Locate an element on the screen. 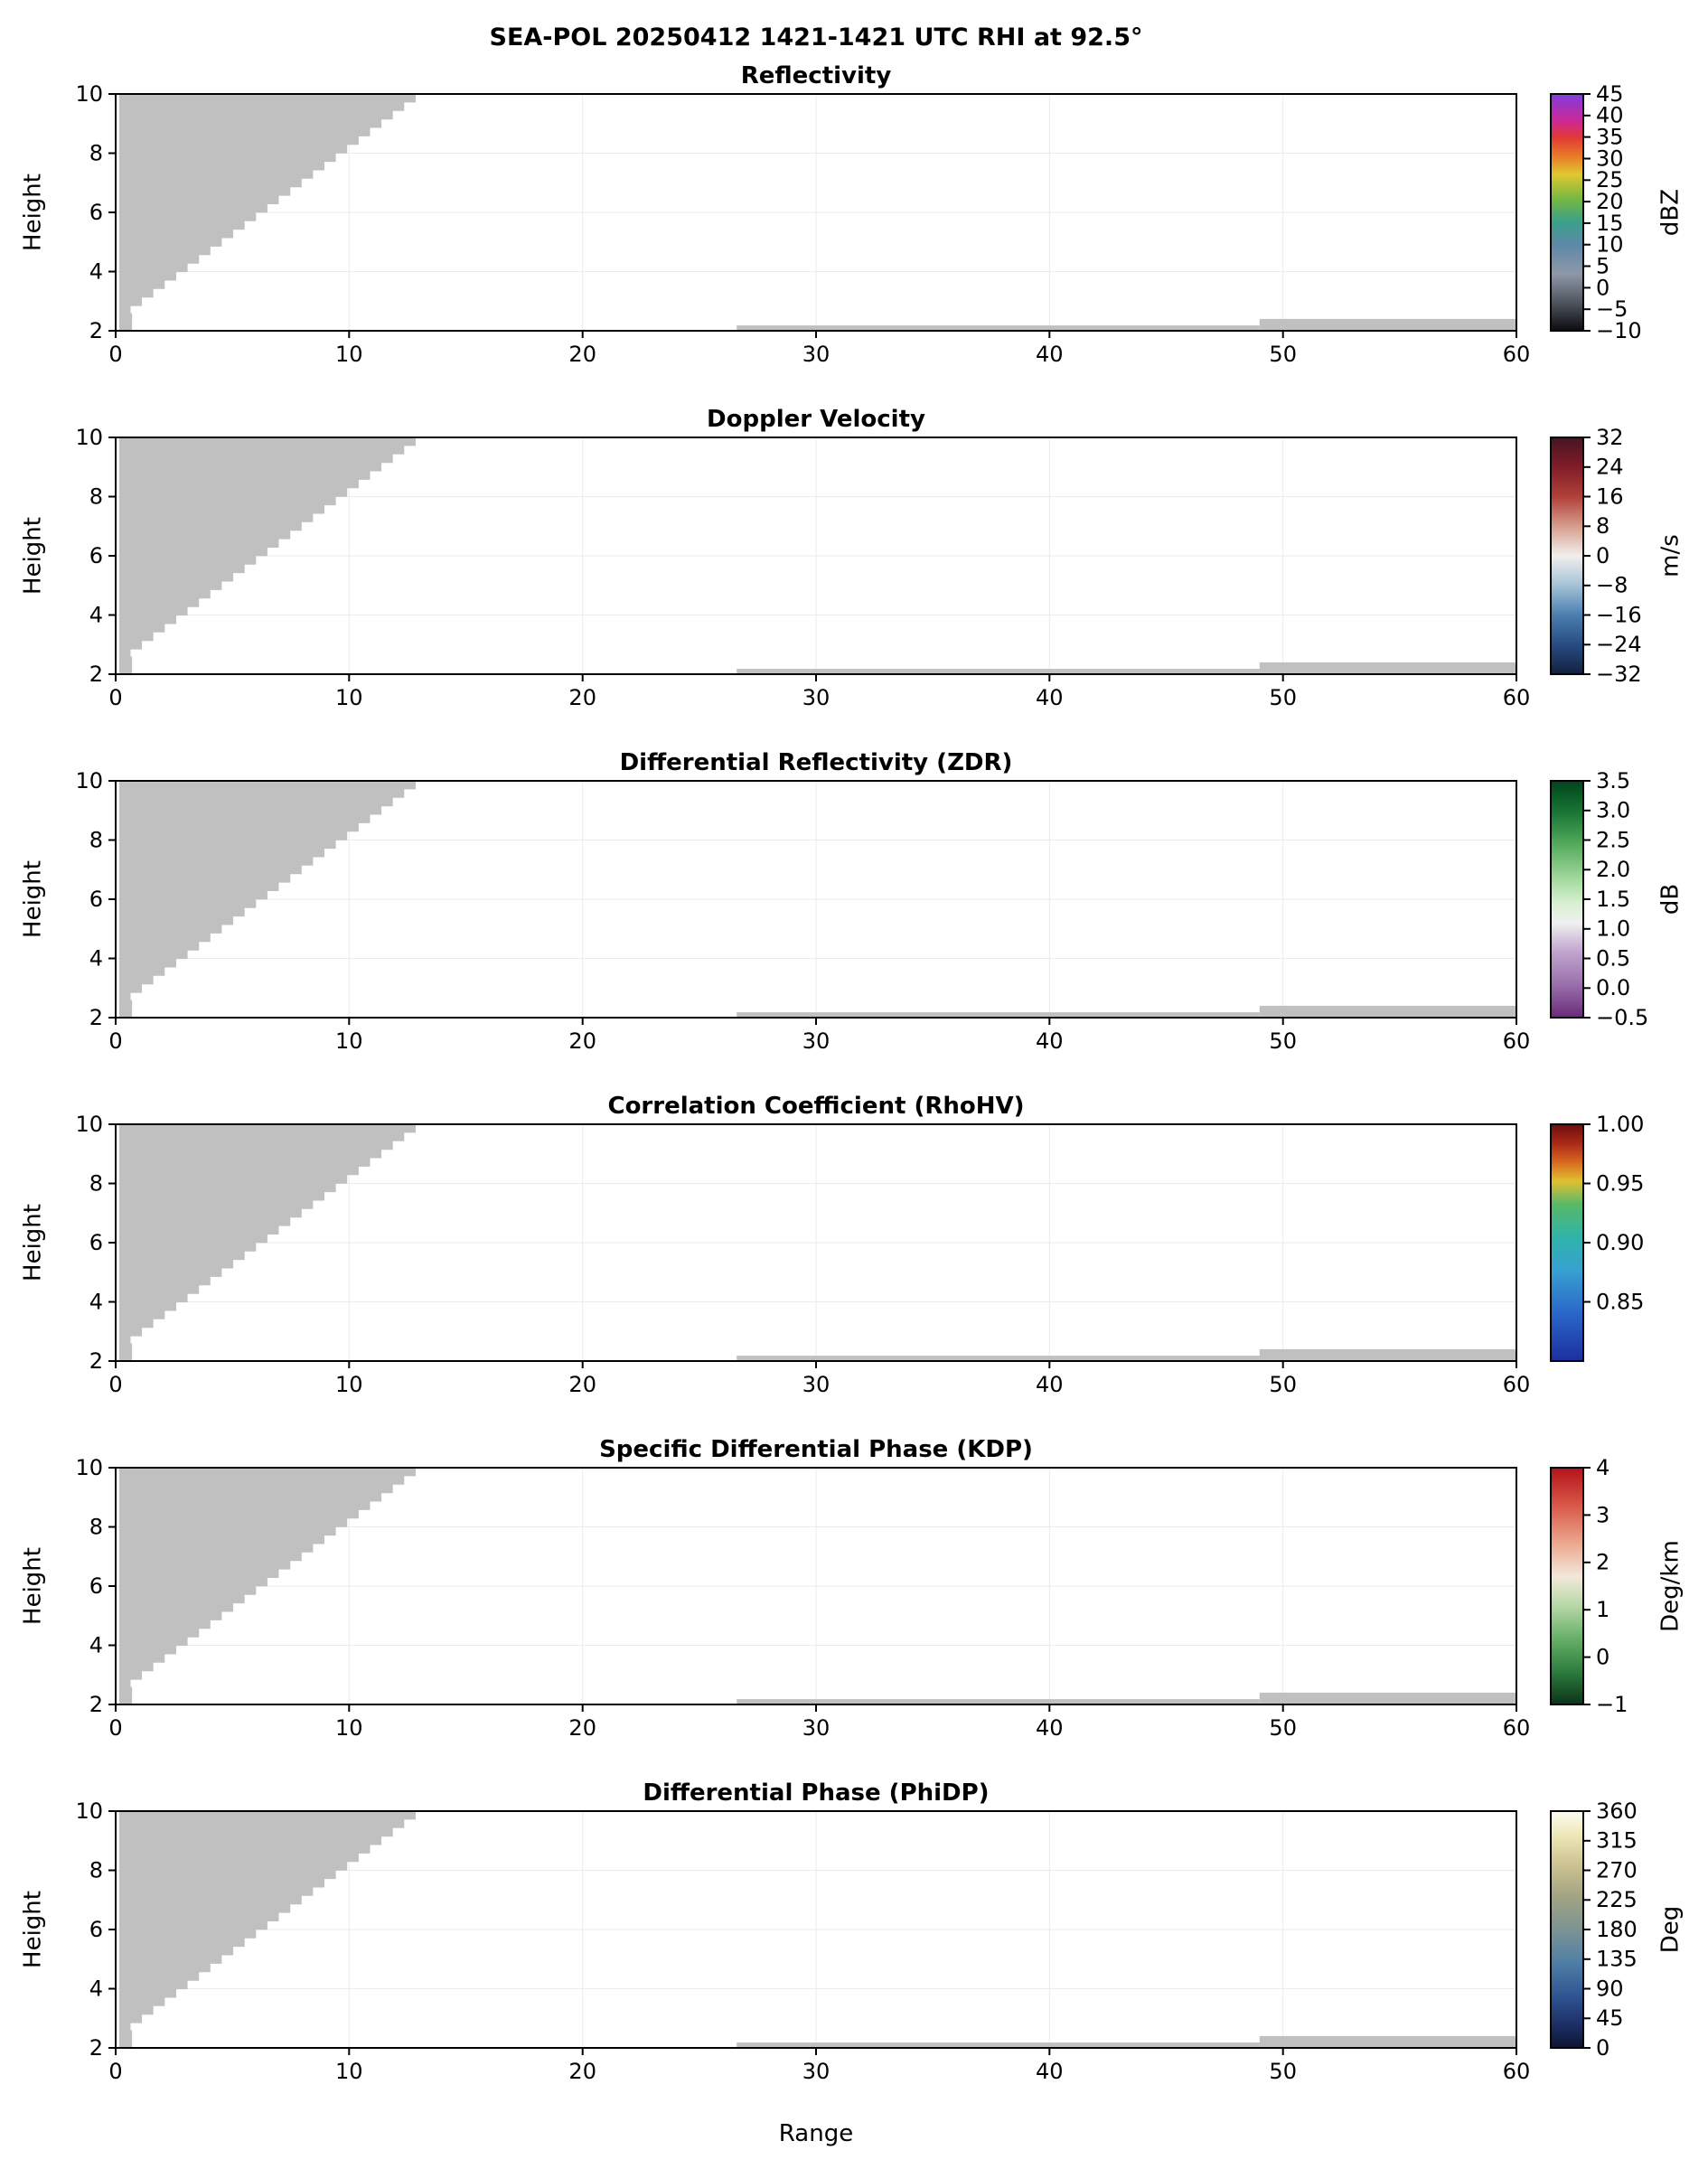  colorbar-unit-label: Deg is located at coordinates (1671, 1930).